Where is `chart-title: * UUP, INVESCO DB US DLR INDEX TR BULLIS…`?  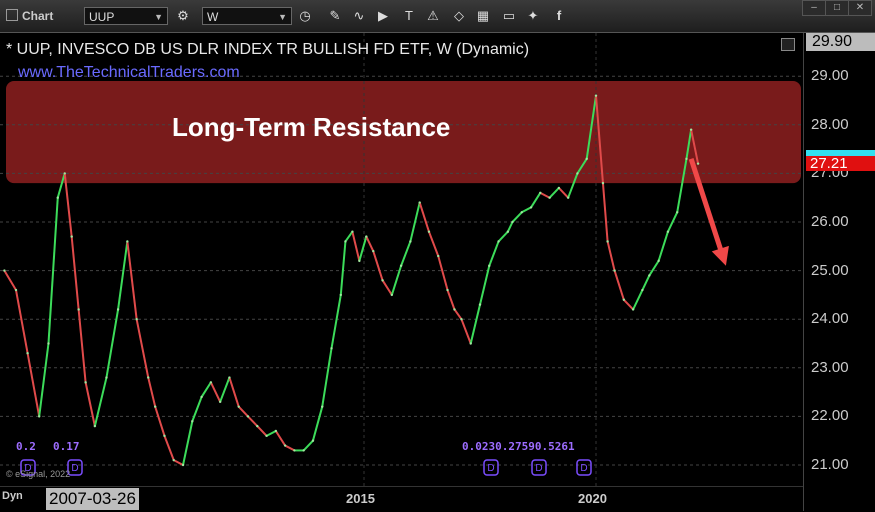 chart-title: * UUP, INVESCO DB US DLR INDEX TR BULLIS… is located at coordinates (268, 49).